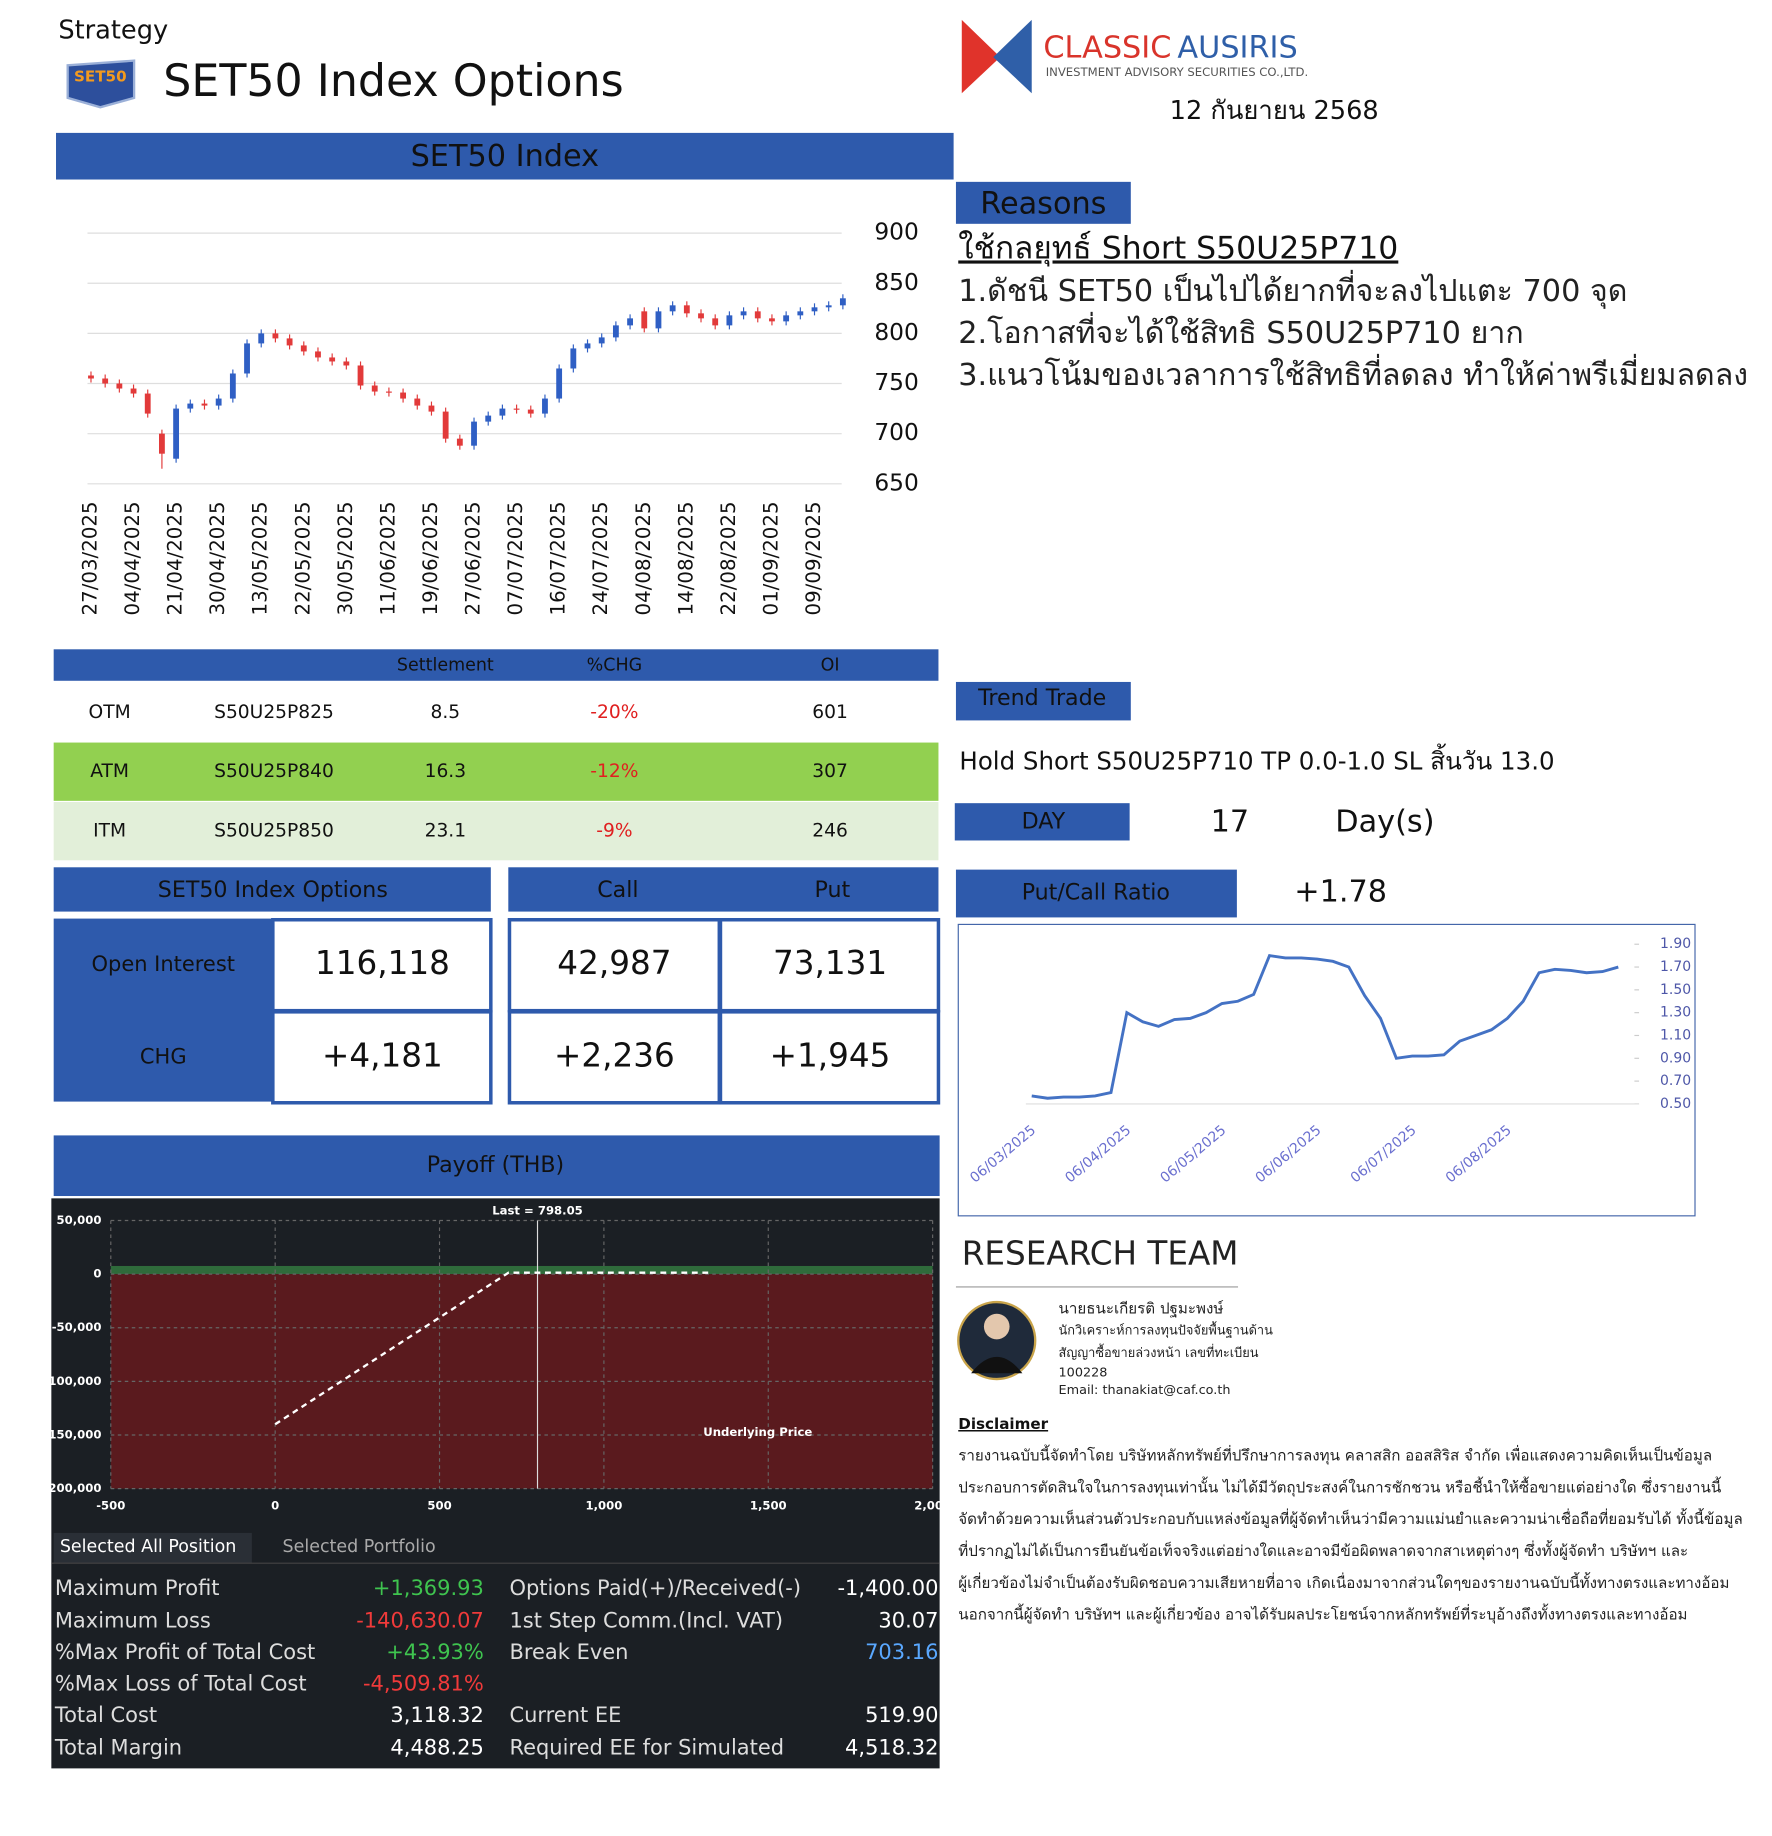 Image resolution: width=1772 pixels, height=1836 pixels. What do you see at coordinates (132, 558) in the screenshot?
I see `x-tick-label: 04/04/2025` at bounding box center [132, 558].